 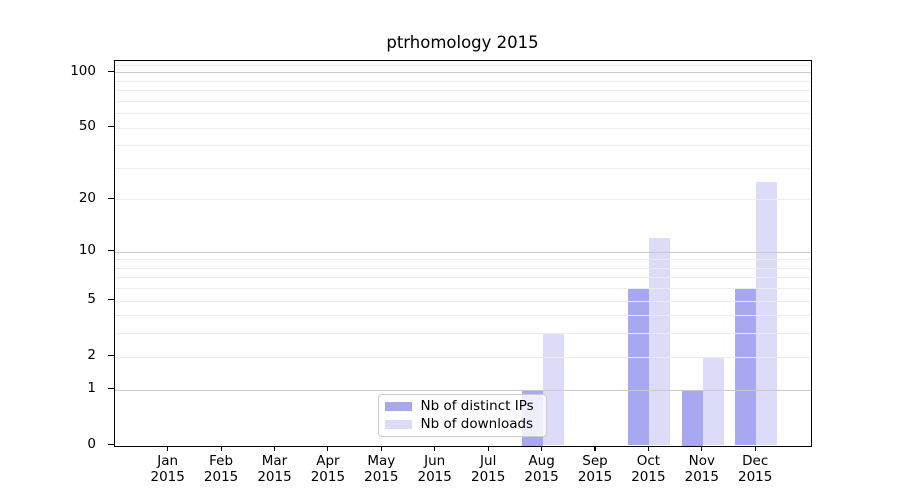 I want to click on x-tick-label: May 2015, so click(x=381, y=469).